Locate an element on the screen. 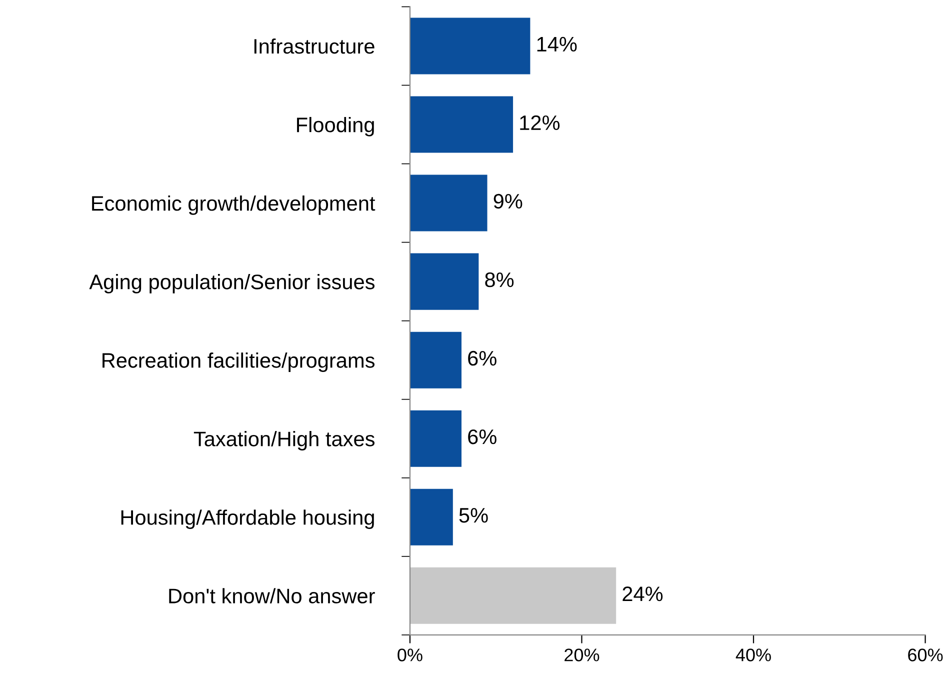  data-label: 24% is located at coordinates (642, 594).